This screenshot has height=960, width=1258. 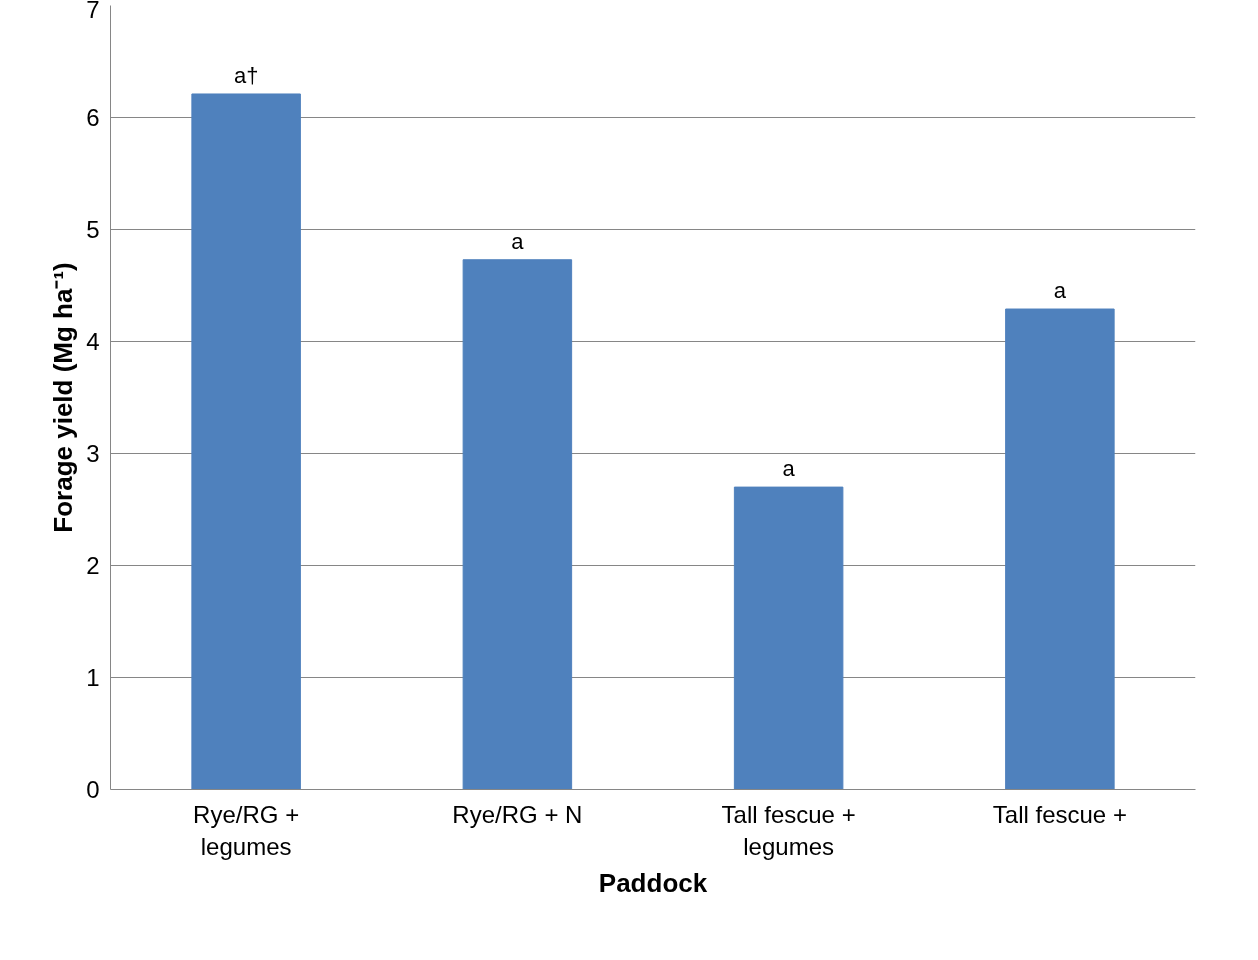 What do you see at coordinates (93, 565) in the screenshot?
I see `y-tick-label: 2` at bounding box center [93, 565].